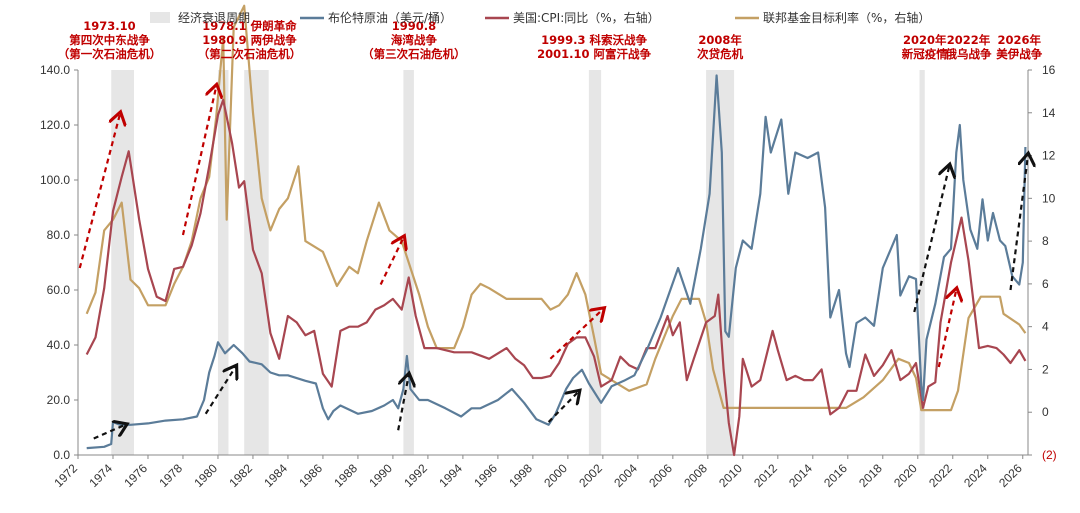  I want to click on annotation-line: 1980.9 两伊战争, so click(249, 40).